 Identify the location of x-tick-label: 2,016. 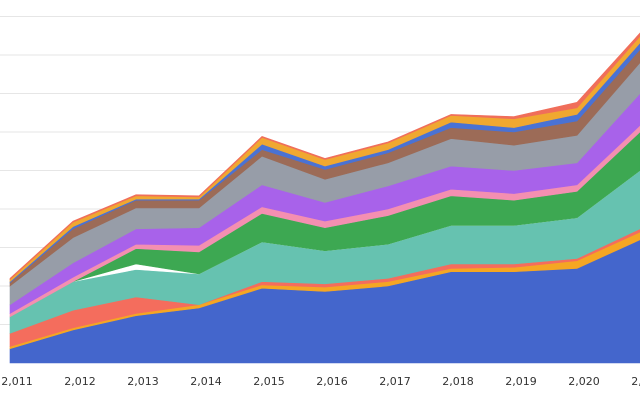
(332, 381).